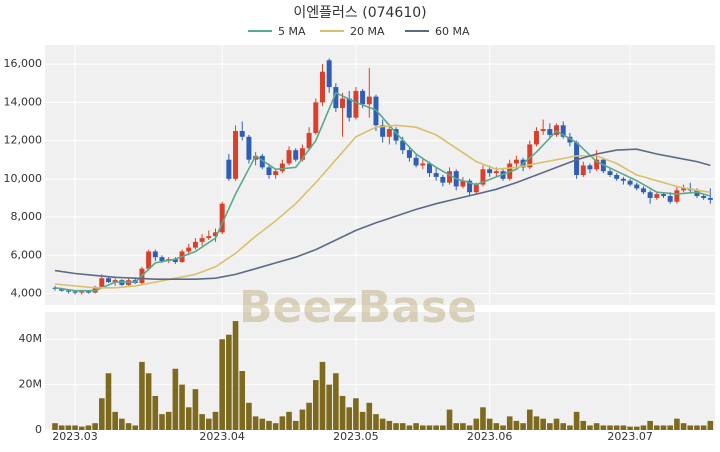  Describe the element at coordinates (23, 63) in the screenshot. I see `y-tick-label: 16,000` at that location.